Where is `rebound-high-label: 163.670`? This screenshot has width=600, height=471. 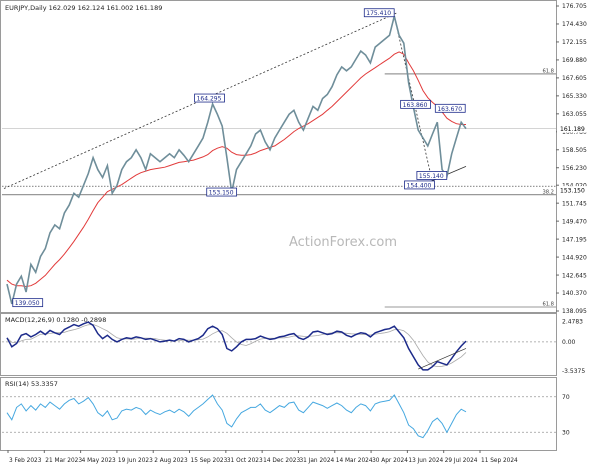 rebound-high-label: 163.670 is located at coordinates (449, 109).